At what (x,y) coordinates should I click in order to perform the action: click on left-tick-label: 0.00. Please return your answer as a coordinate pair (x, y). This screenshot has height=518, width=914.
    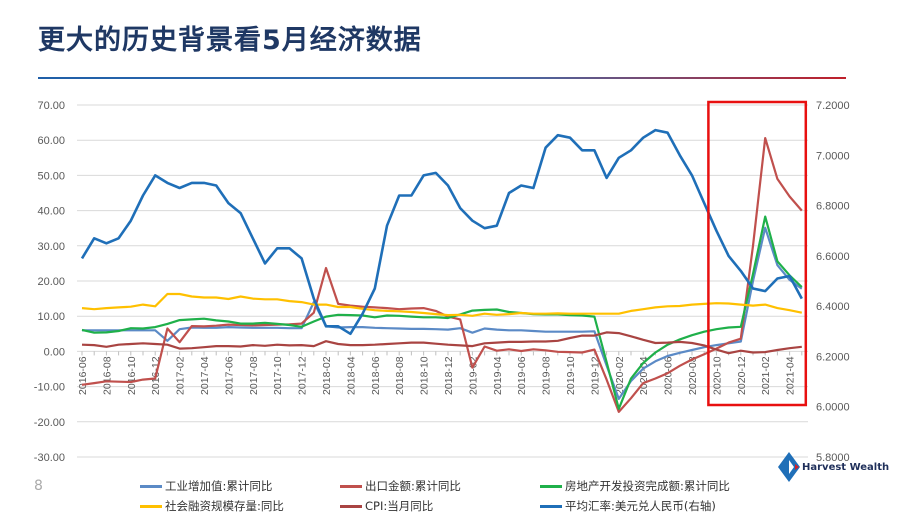
    Looking at the image, I should click on (54, 352).